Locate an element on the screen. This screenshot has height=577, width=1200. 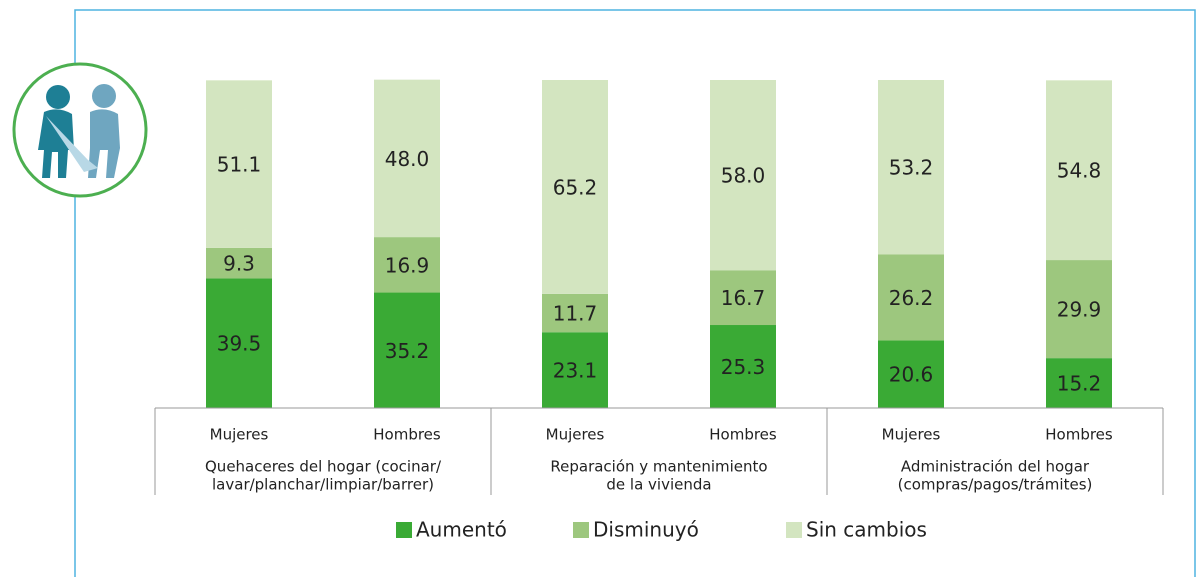
group-label: (compras/pagos/trámites) is located at coordinates (995, 485).